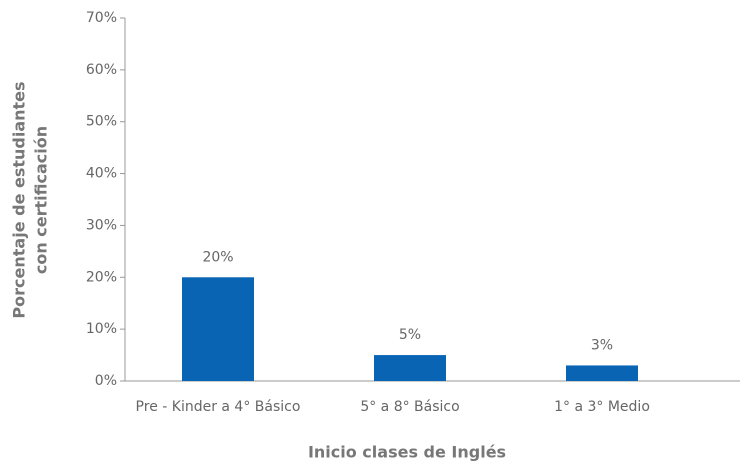 Image resolution: width=752 pixels, height=466 pixels. What do you see at coordinates (602, 407) in the screenshot?
I see `x-tick-label: 1° a 3° Medio` at bounding box center [602, 407].